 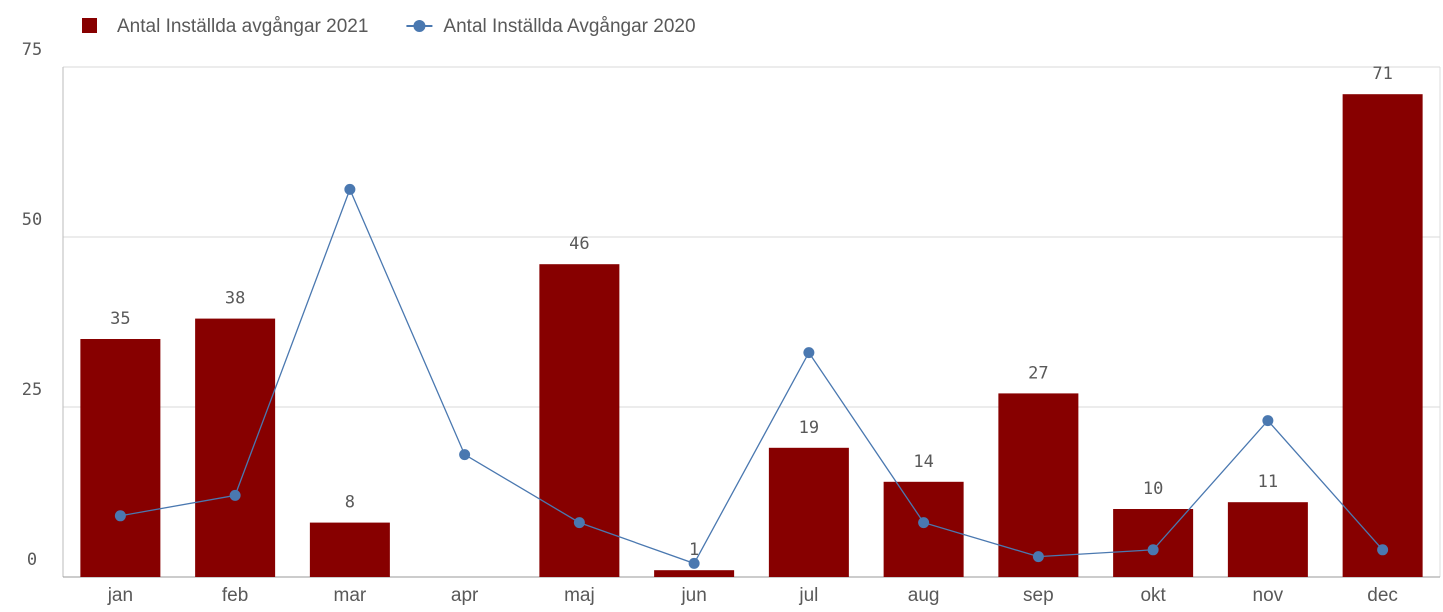 I want to click on y-tick-label: 75, so click(x=32, y=50).